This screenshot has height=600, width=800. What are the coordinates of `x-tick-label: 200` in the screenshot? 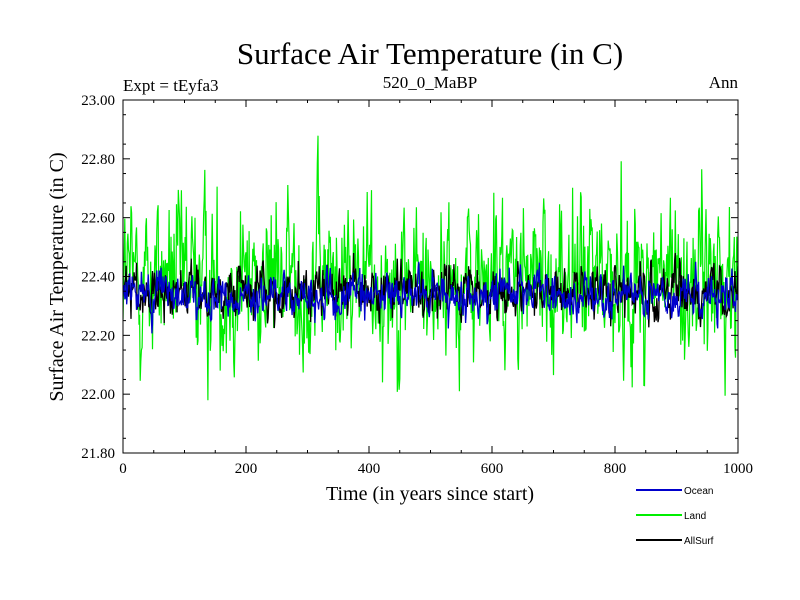 It's located at (246, 469).